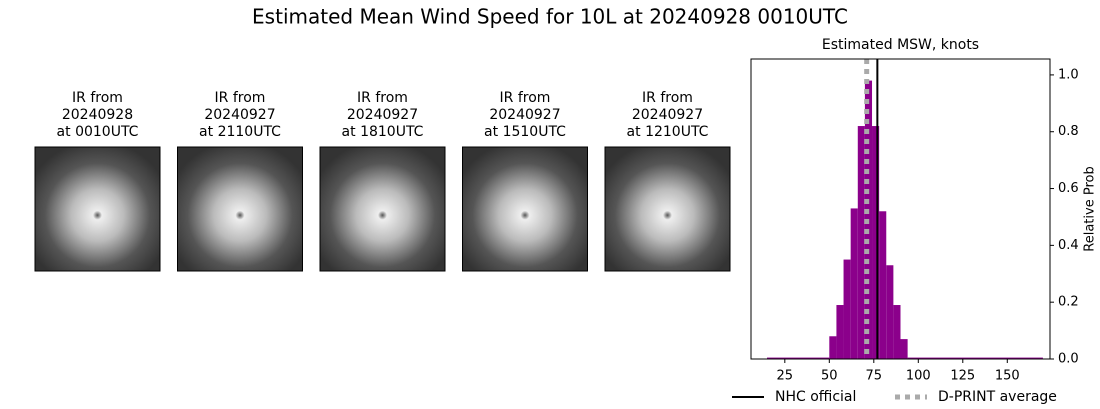 The height and width of the screenshot is (409, 1100). Describe the element at coordinates (1068, 245) in the screenshot. I see `y-tick-label: 0.4` at that location.